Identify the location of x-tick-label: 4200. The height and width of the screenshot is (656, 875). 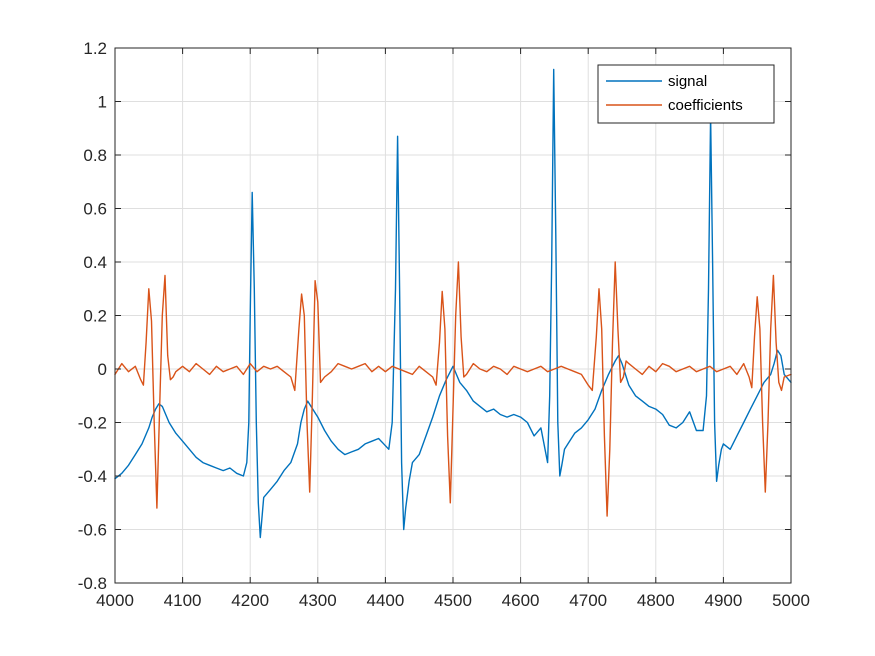
(250, 600).